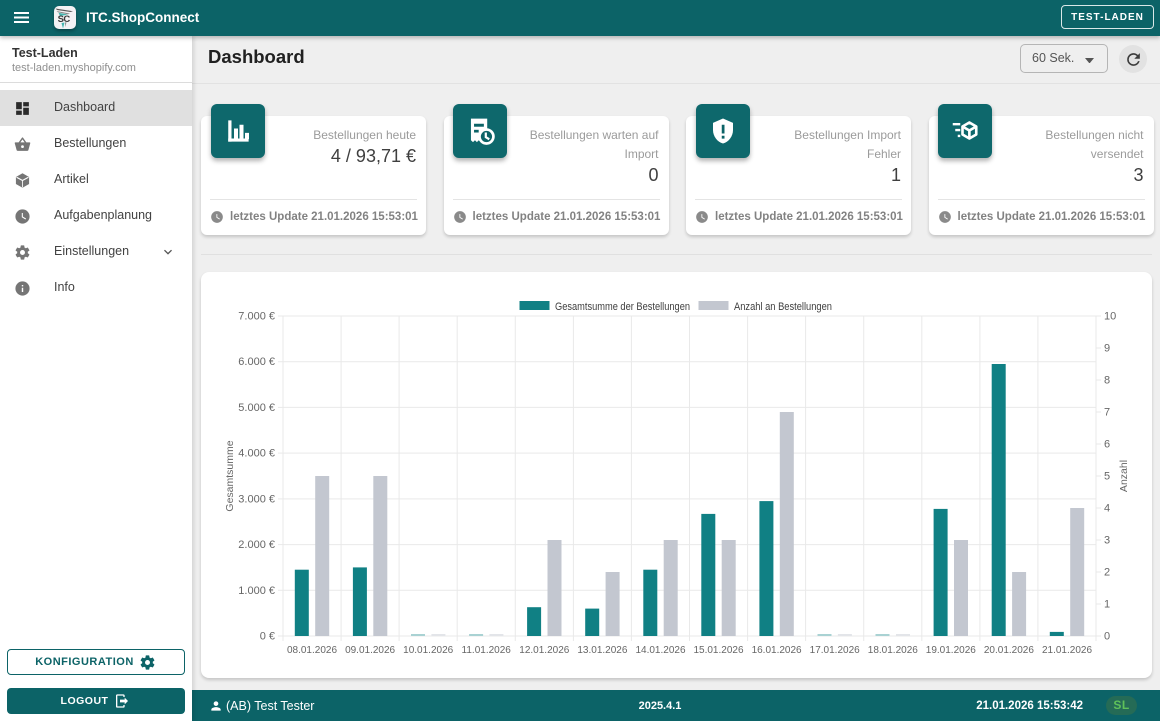  Describe the element at coordinates (256, 499) in the screenshot. I see `svg-text: 3.000 €` at that location.